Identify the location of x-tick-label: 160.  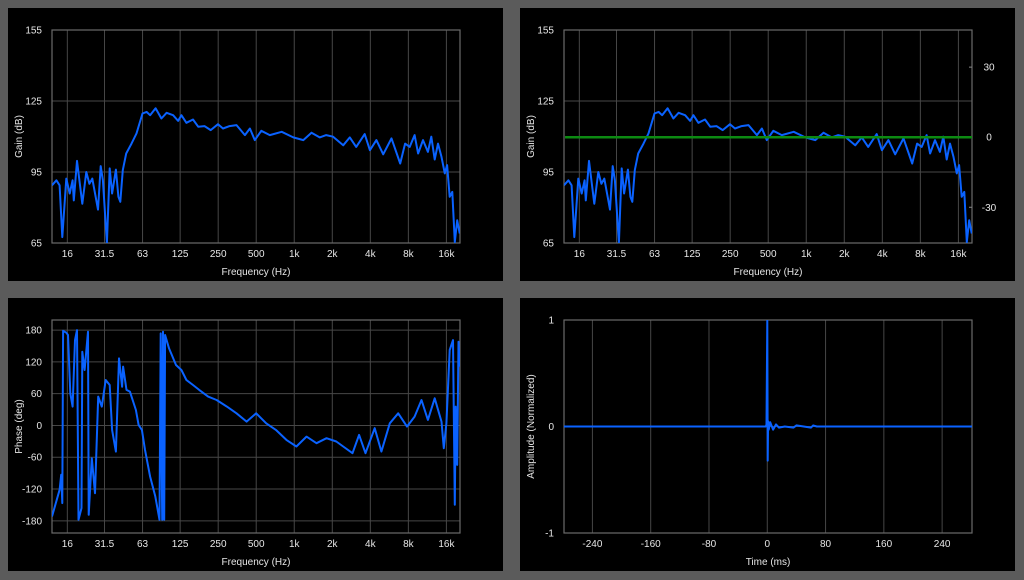
(883, 544).